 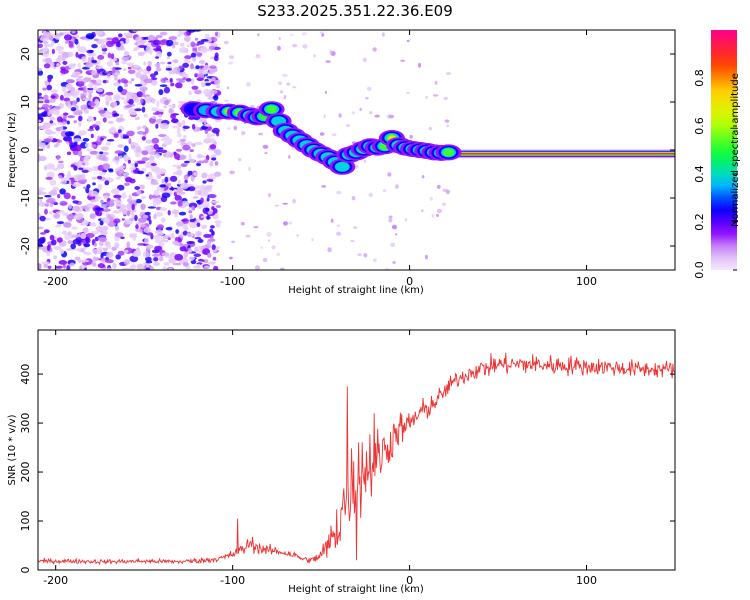 I want to click on colorbar-tick-label: 0.6, so click(x=699, y=126).